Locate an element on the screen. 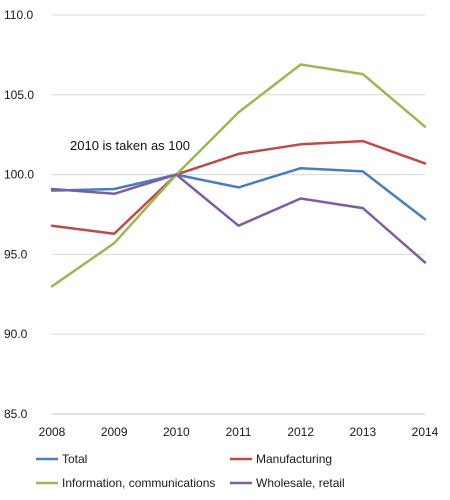  y-tick-label: 85.0 is located at coordinates (16, 414).